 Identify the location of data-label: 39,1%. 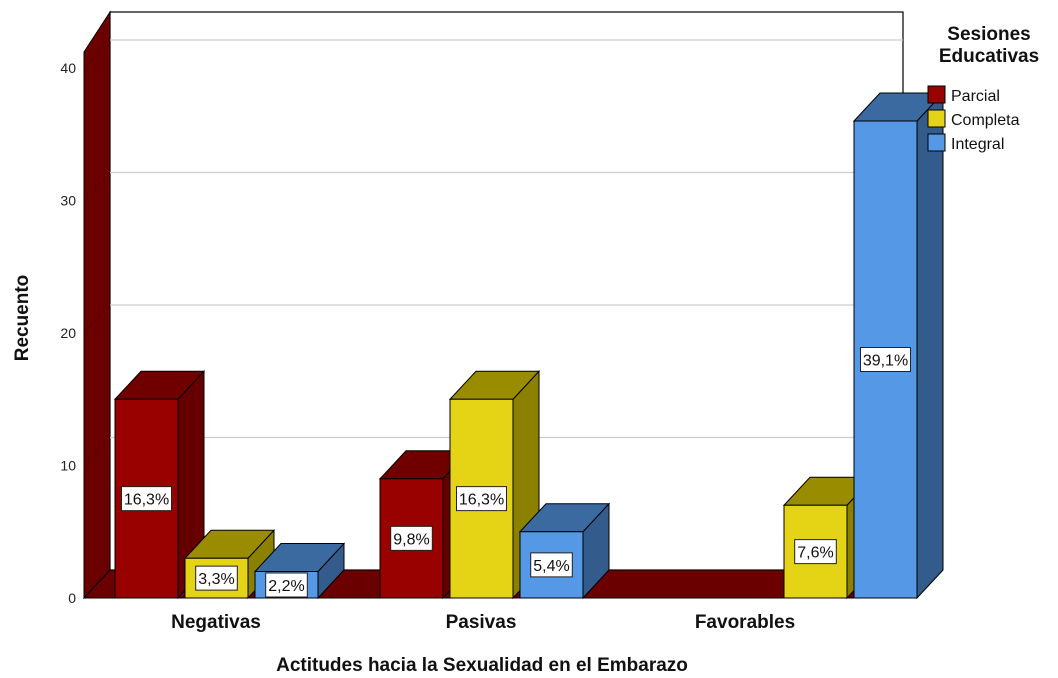
(885, 359).